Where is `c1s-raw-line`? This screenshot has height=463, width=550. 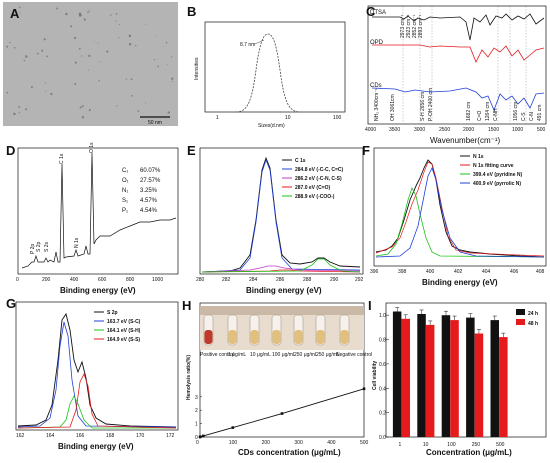 c1s-raw-line is located at coordinates (281, 214).